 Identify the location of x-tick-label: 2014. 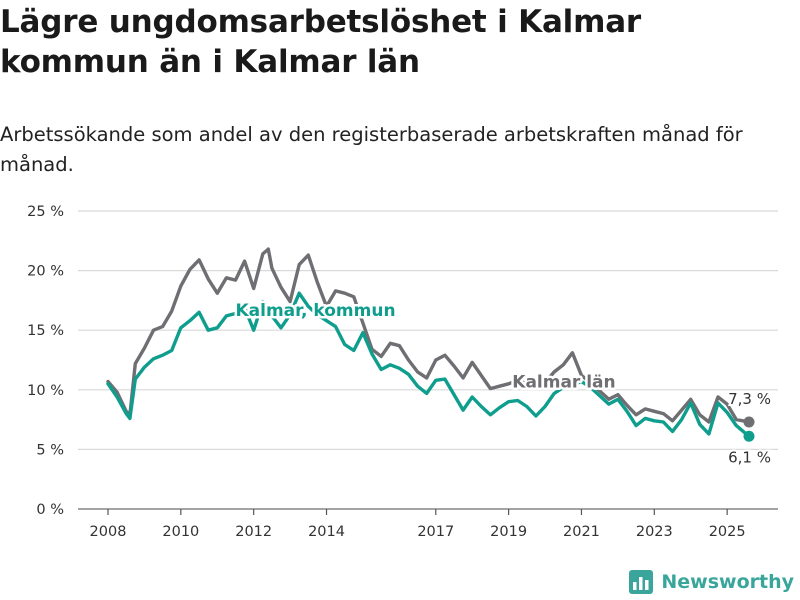
(326, 532).